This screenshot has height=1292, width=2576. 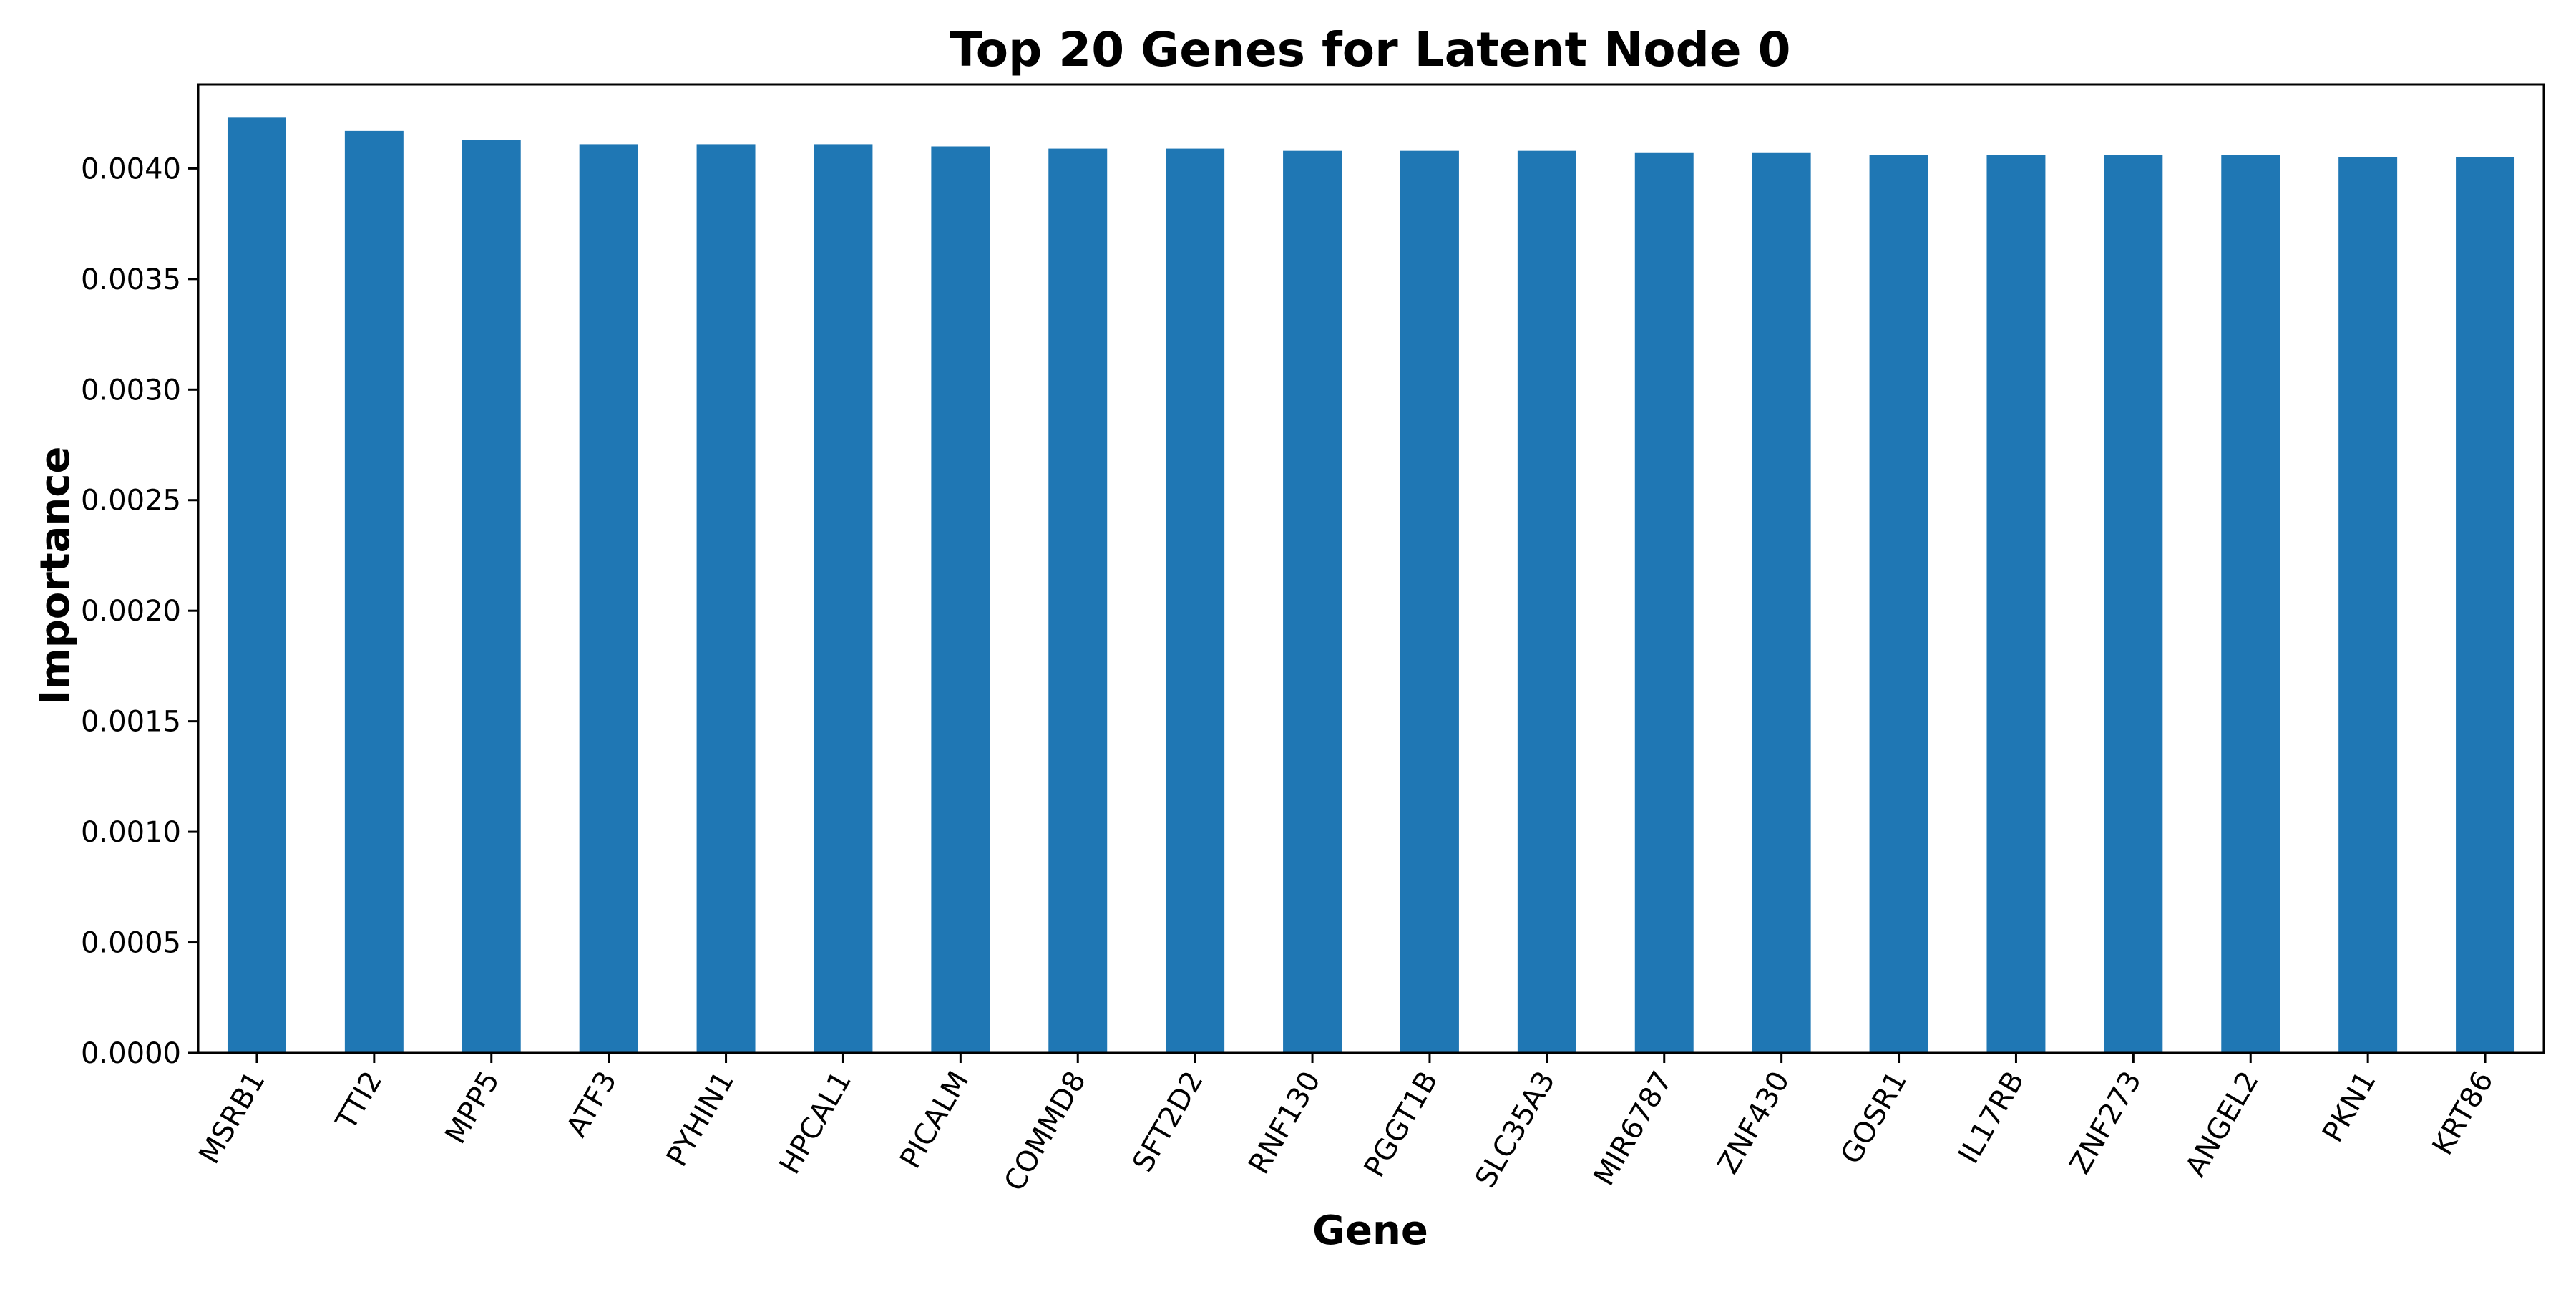 I want to click on bar-tti2, so click(x=374, y=591).